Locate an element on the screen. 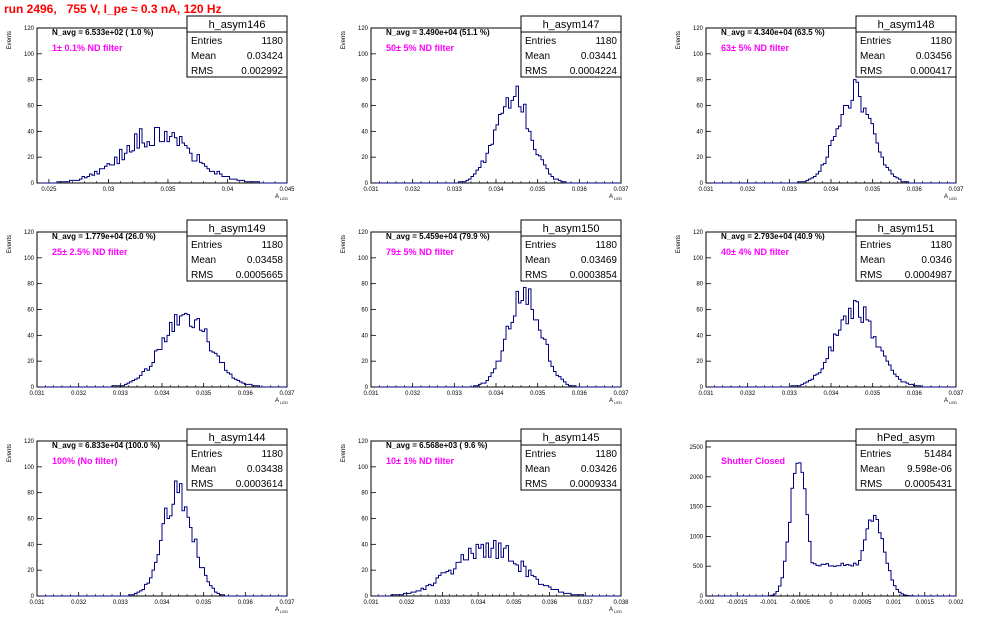 This screenshot has height=622, width=996. x-tick-label: -0.001 is located at coordinates (769, 603).